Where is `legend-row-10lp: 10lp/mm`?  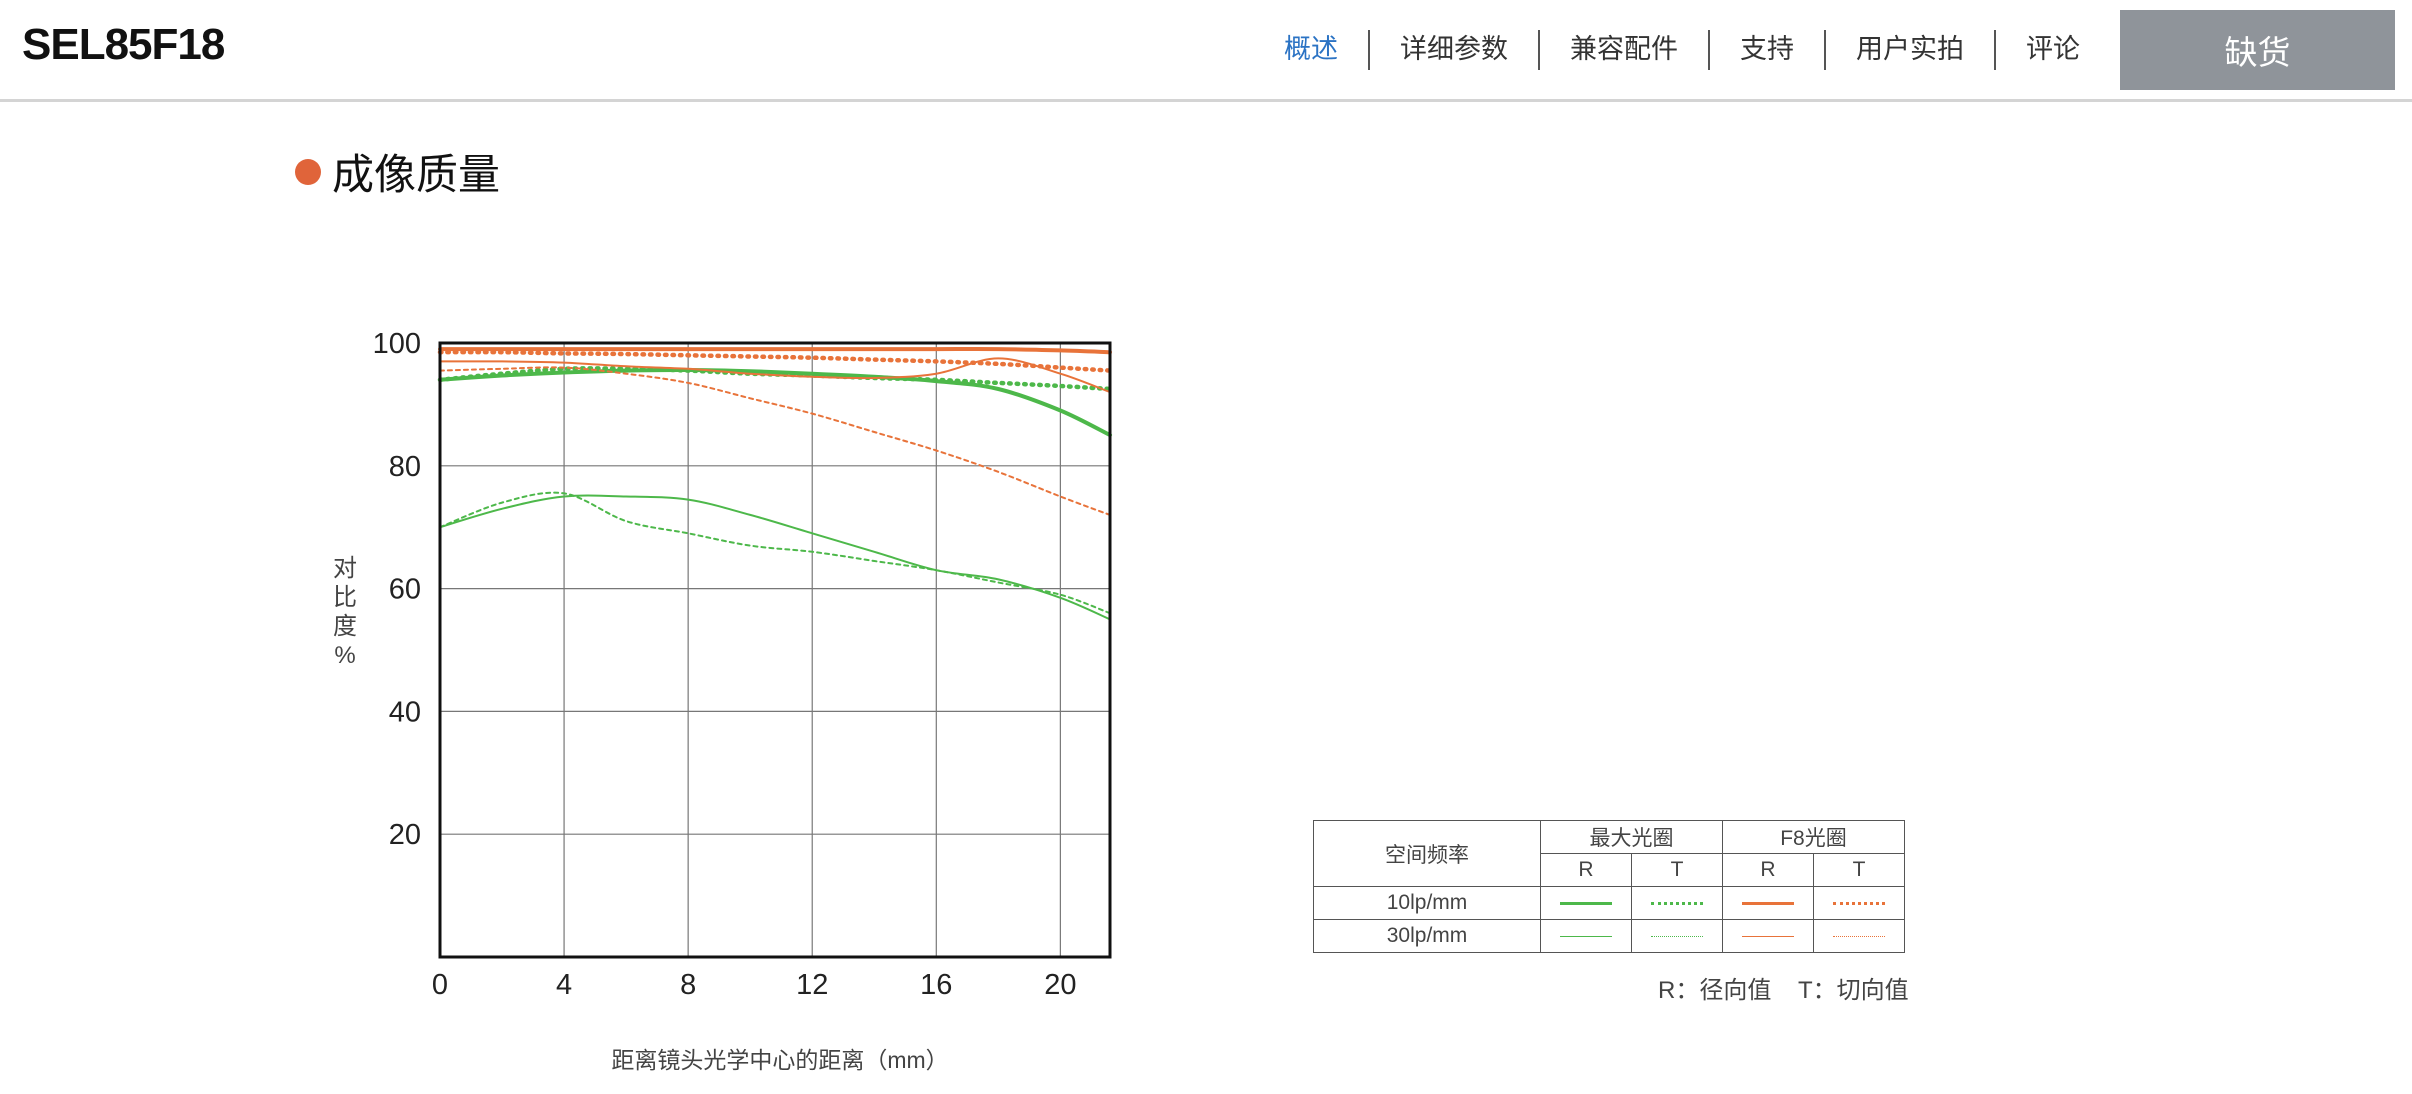 legend-row-10lp: 10lp/mm is located at coordinates (1427, 903).